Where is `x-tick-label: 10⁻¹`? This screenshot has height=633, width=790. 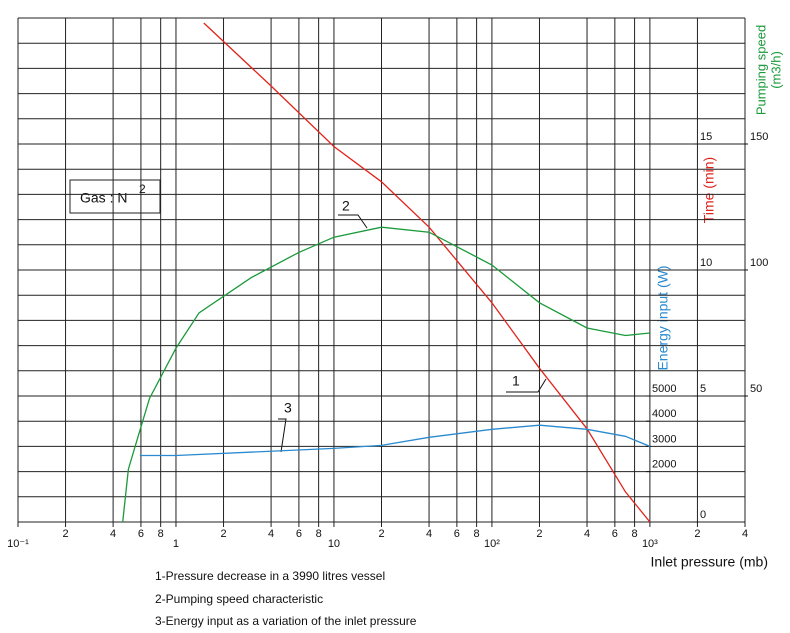 x-tick-label: 10⁻¹ is located at coordinates (18, 544).